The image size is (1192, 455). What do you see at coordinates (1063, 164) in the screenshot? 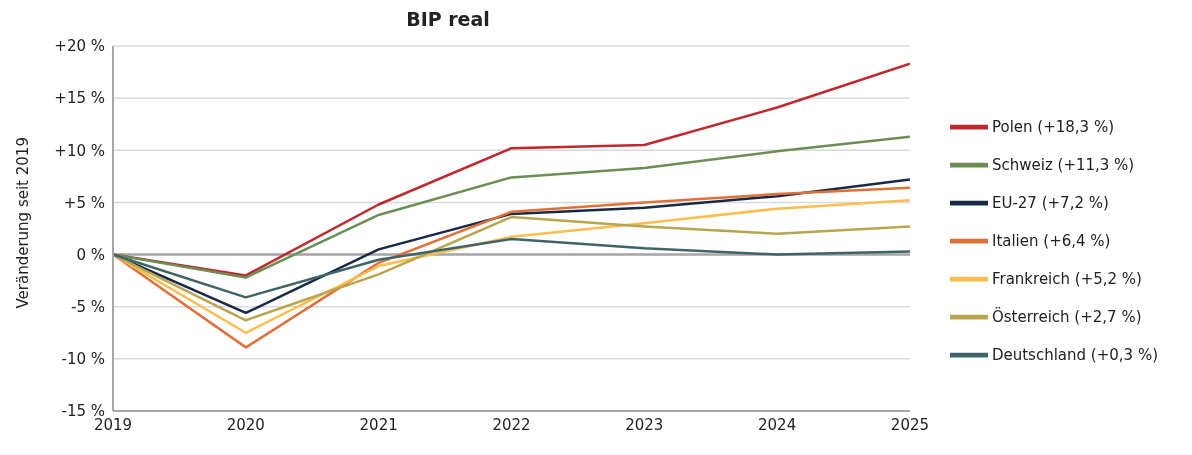
I see `legend-label: Schweiz (+11,3 %)` at bounding box center [1063, 164].